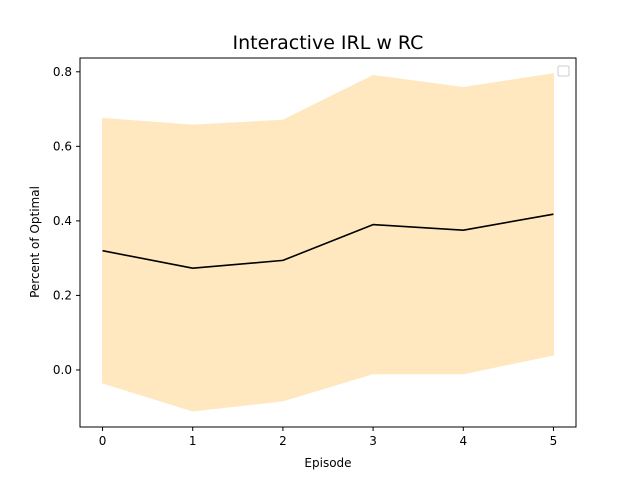 The height and width of the screenshot is (480, 640). What do you see at coordinates (193, 441) in the screenshot?
I see `x-tick-label: 1` at bounding box center [193, 441].